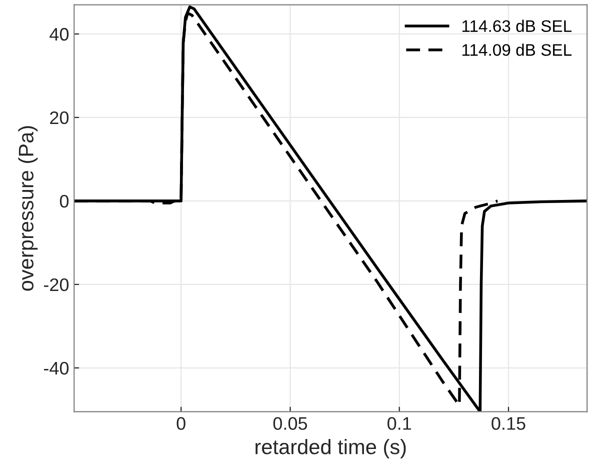 This screenshot has width=593, height=476. I want to click on x-axis-title: retarded time (s), so click(331, 448).